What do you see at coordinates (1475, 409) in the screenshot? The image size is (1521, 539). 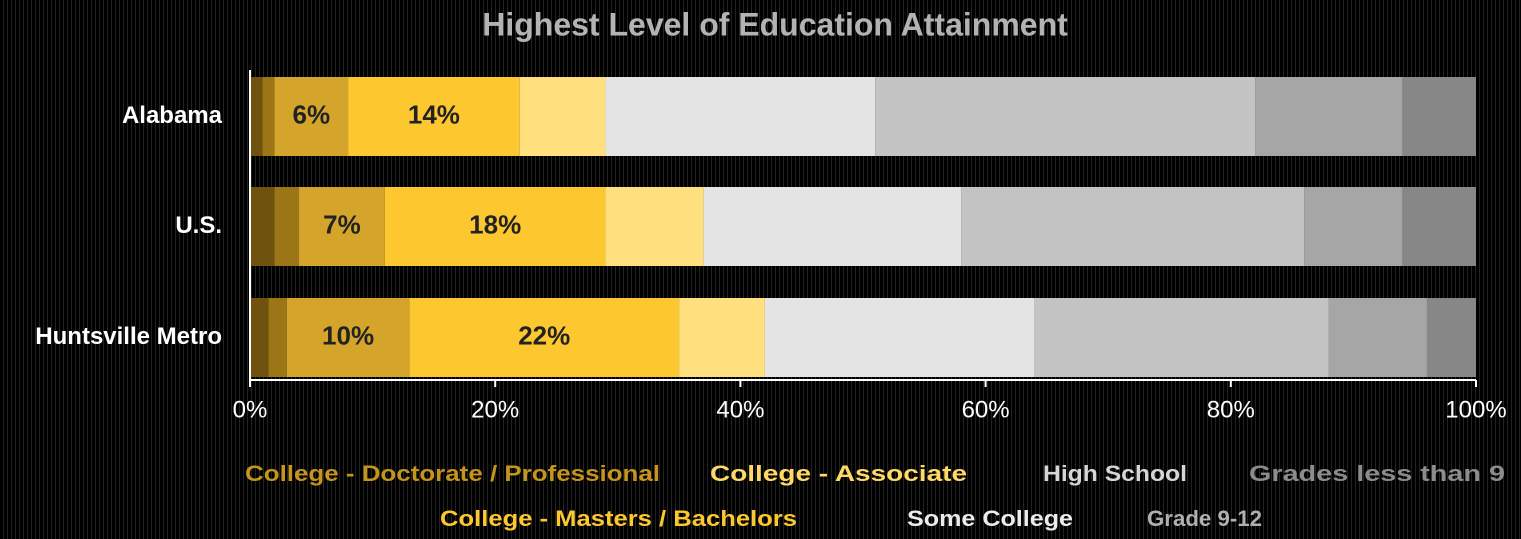 I see `x-tick-label: 100%` at bounding box center [1475, 409].